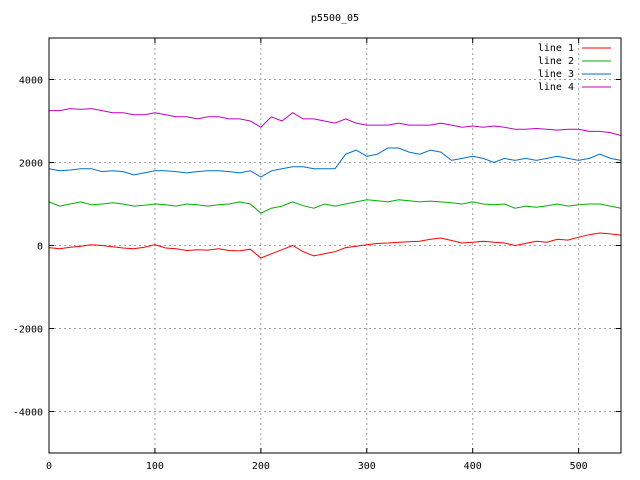  Describe the element at coordinates (556, 61) in the screenshot. I see `legend-label: line 2` at that location.